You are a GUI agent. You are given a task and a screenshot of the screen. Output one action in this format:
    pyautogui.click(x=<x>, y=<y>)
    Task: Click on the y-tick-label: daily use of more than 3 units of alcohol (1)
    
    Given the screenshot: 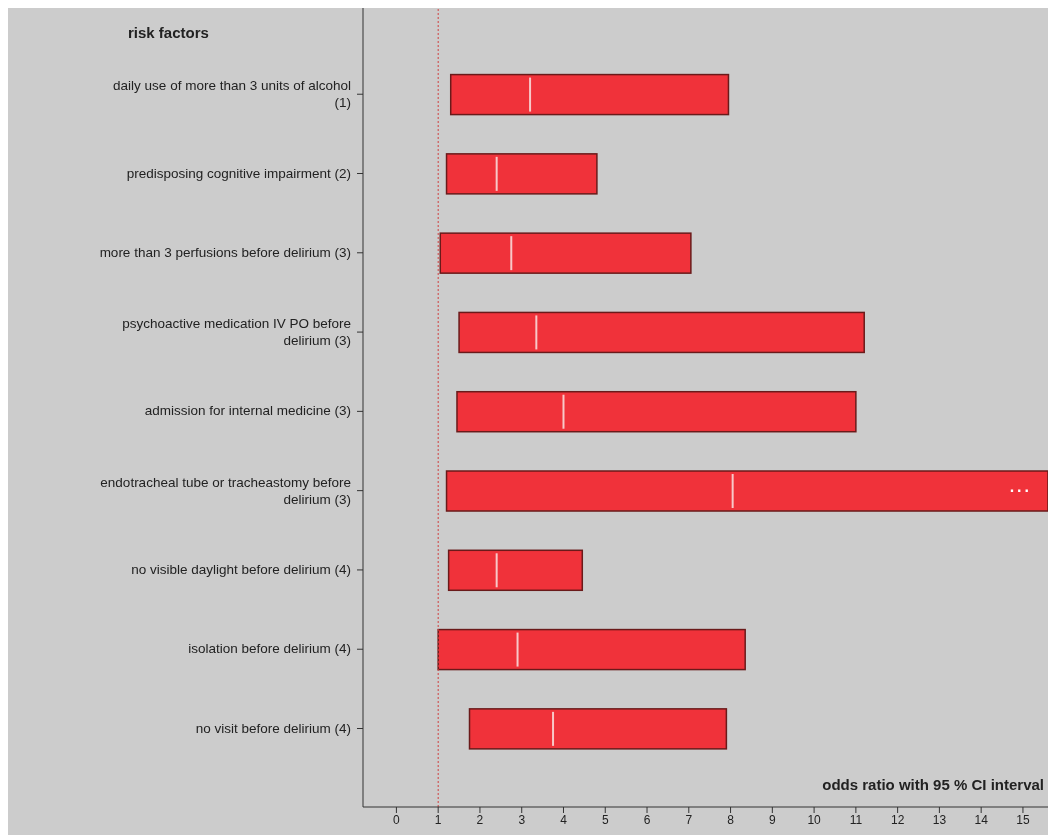 What is the action you would take?
    pyautogui.click(x=232, y=93)
    